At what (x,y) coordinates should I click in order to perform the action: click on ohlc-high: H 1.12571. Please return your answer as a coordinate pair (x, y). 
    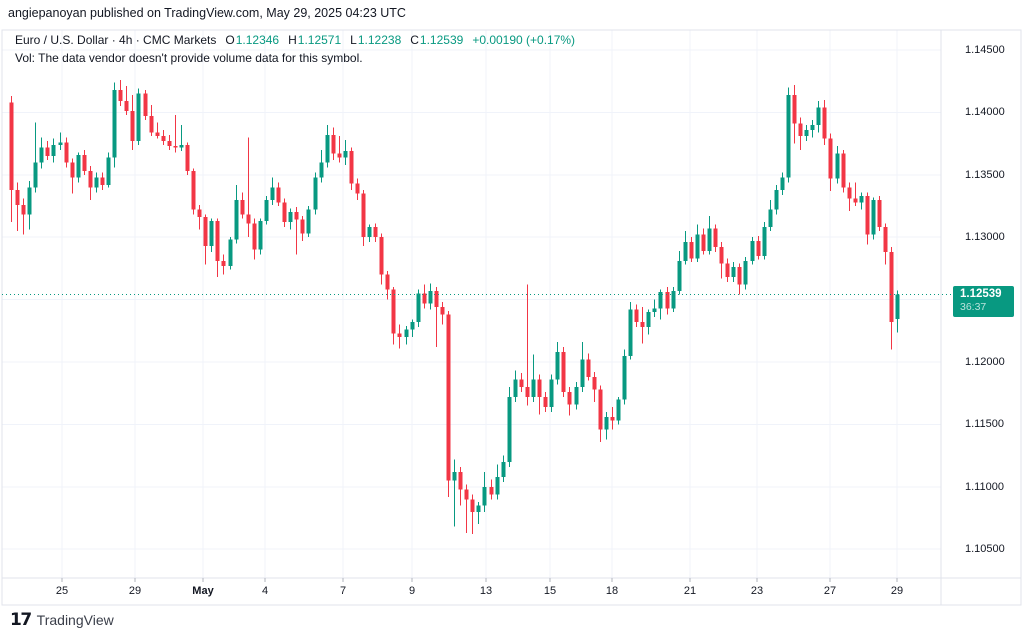
    Looking at the image, I should click on (315, 40).